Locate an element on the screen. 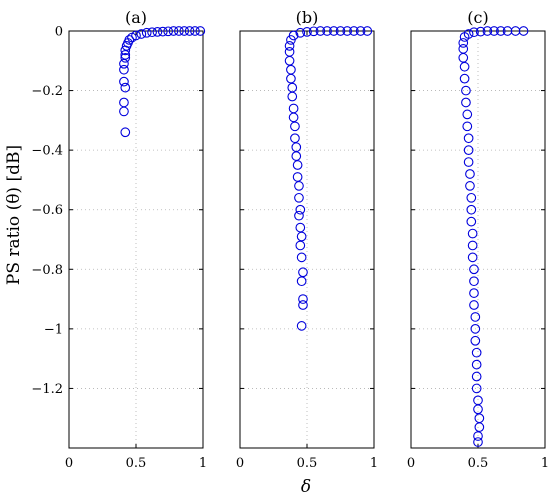  panel-title: (c) is located at coordinates (477, 17).